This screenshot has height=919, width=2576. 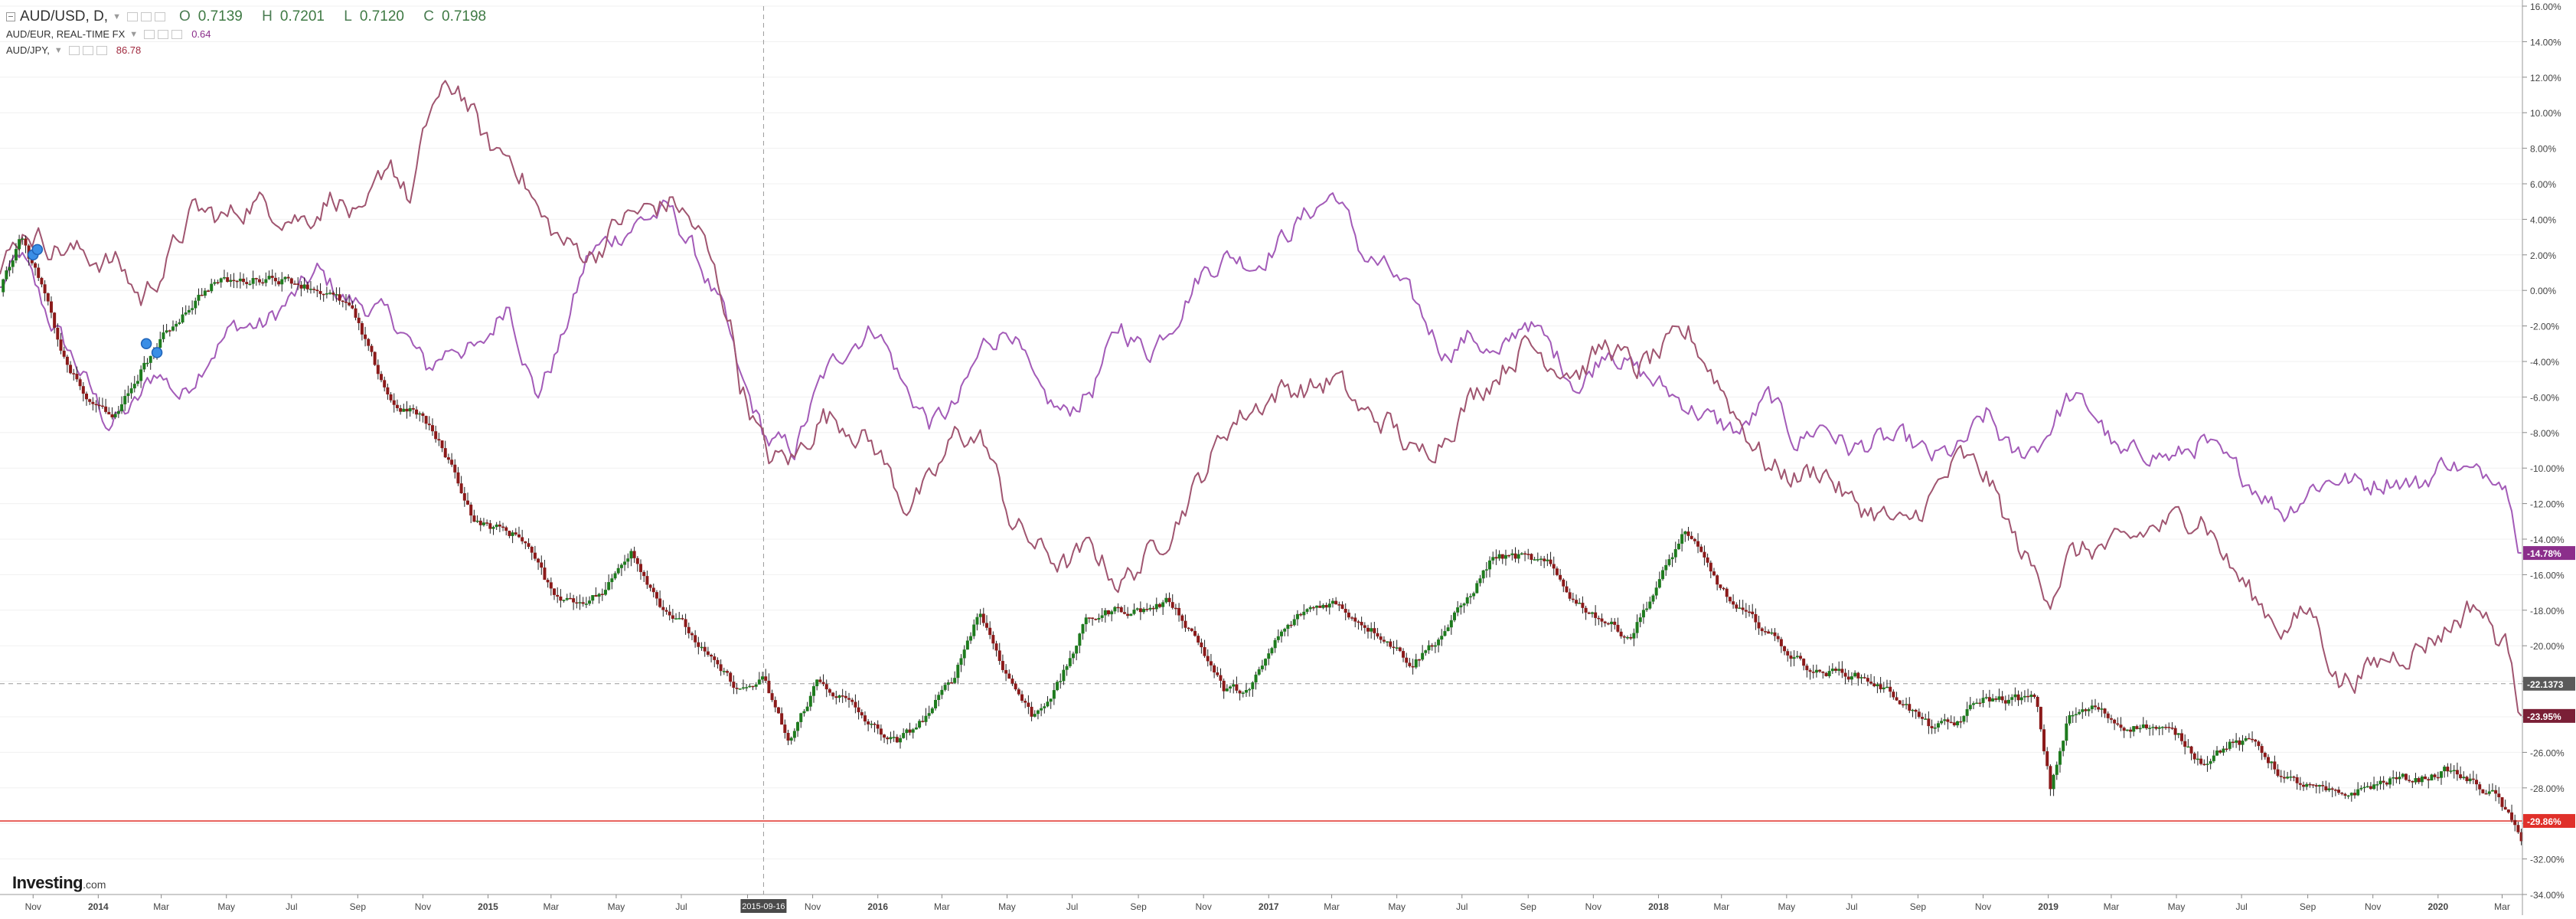 I want to click on legend-row-aud-eur: AUD/EUR, REAL-TIME FX ▼ 0.64, so click(x=253, y=34).